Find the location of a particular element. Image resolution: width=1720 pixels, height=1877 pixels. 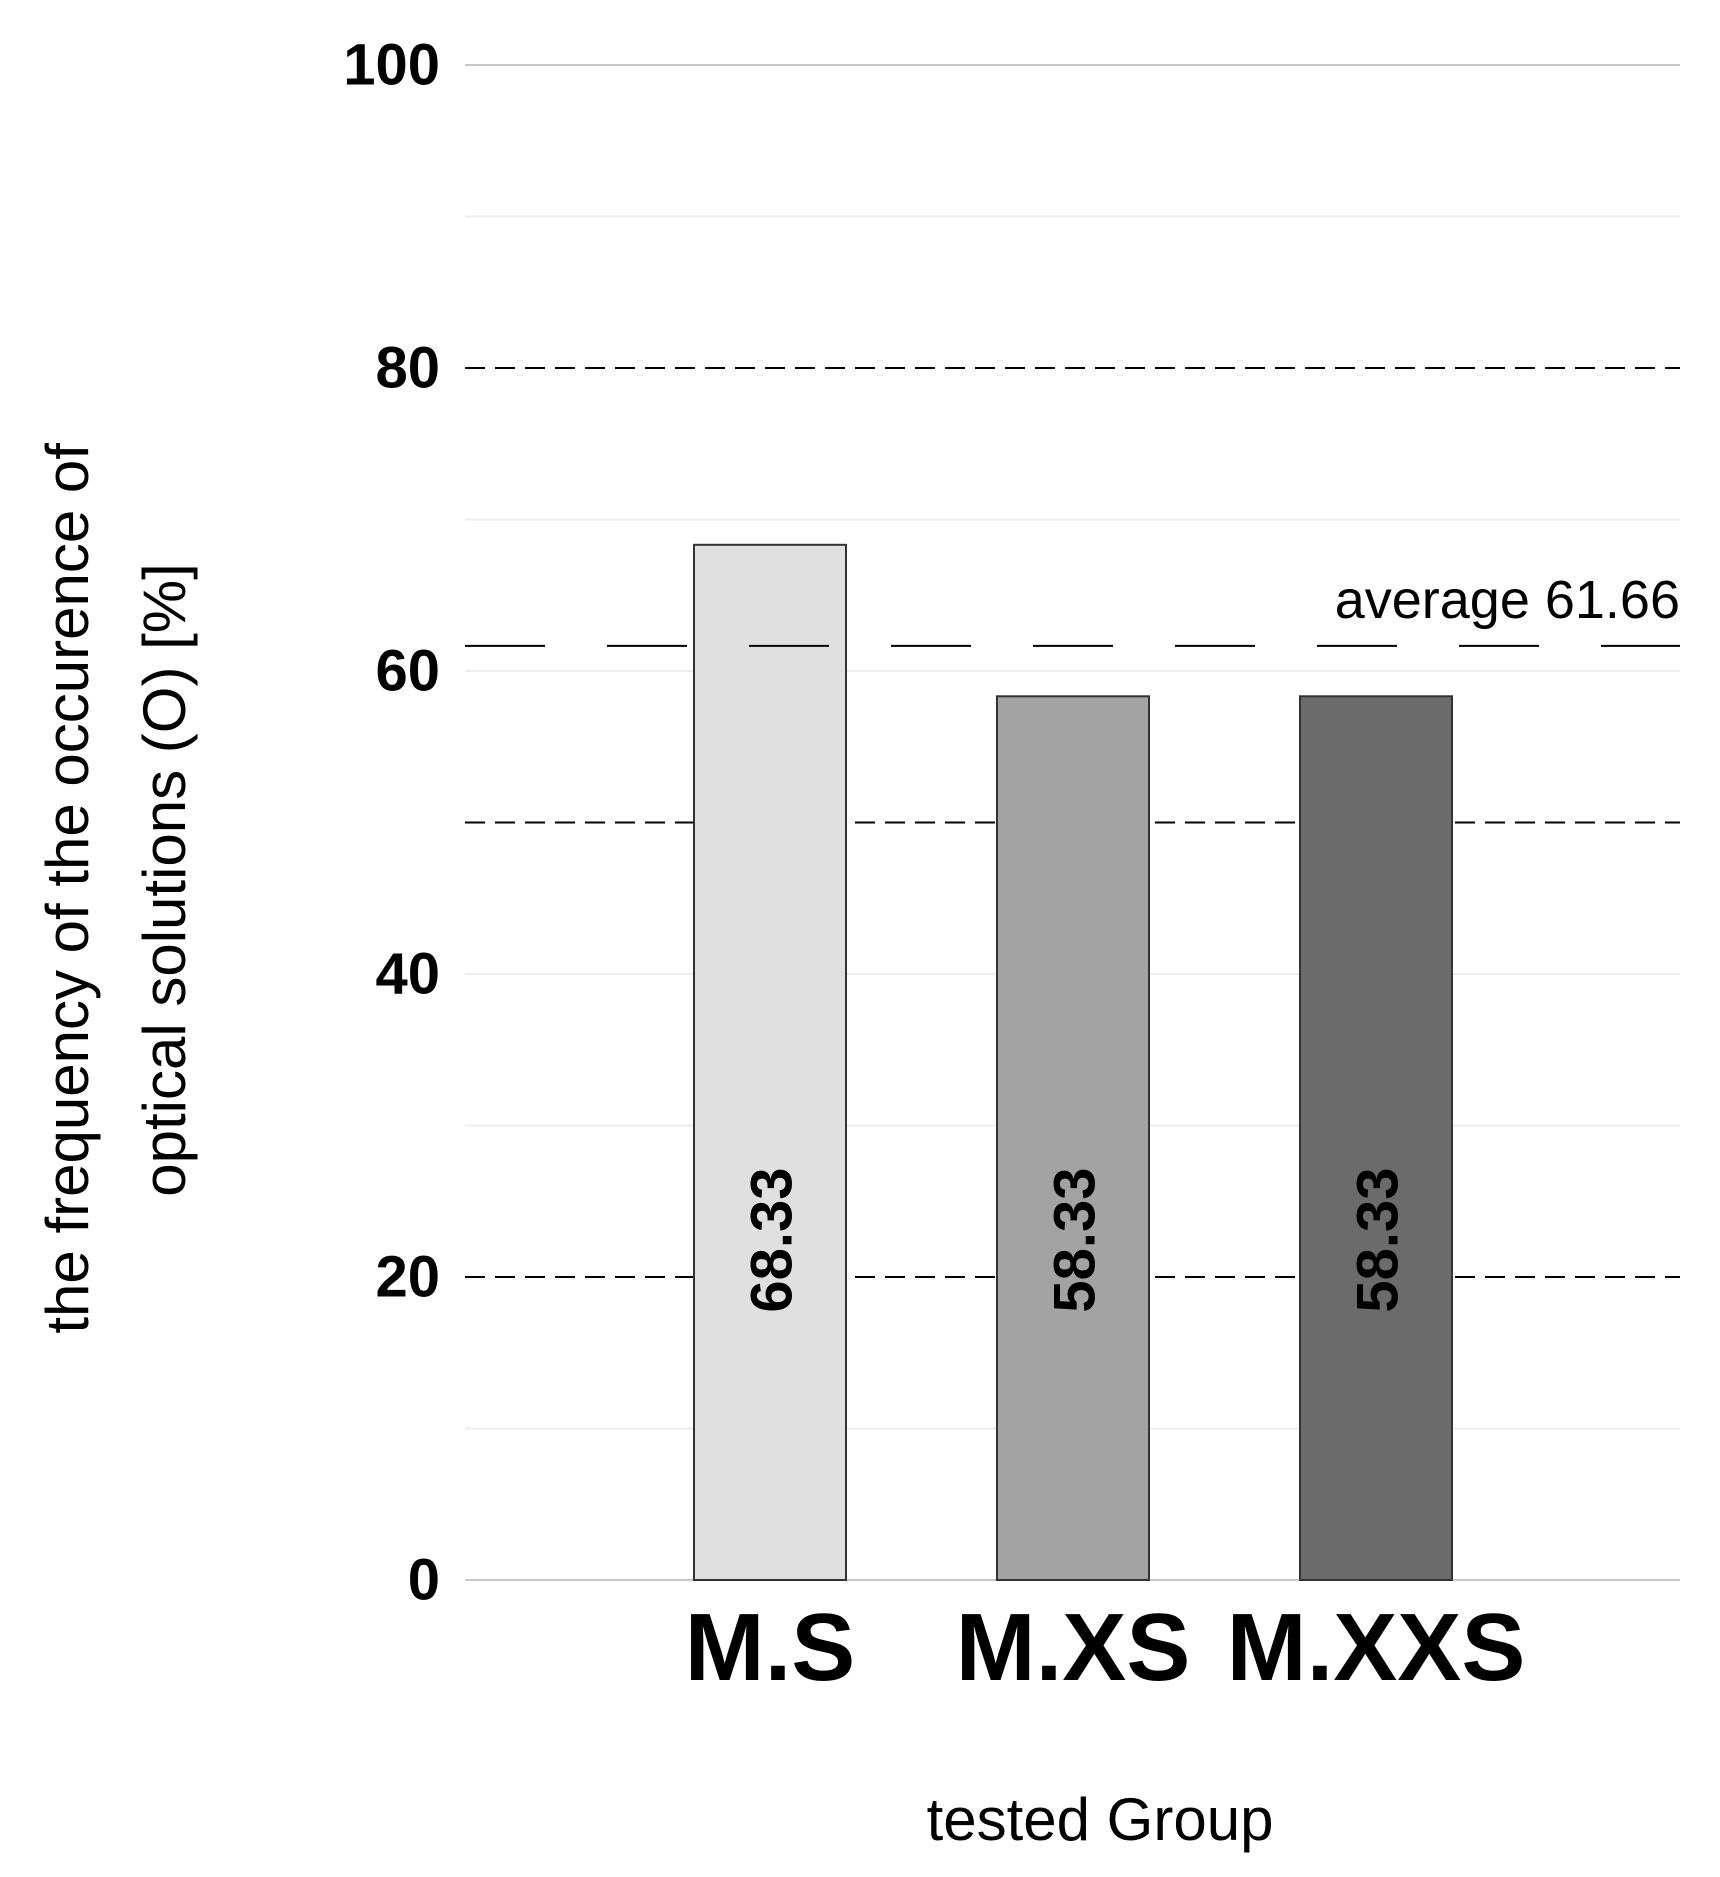

x-tick-label: M.XXS is located at coordinates (1376, 1647).